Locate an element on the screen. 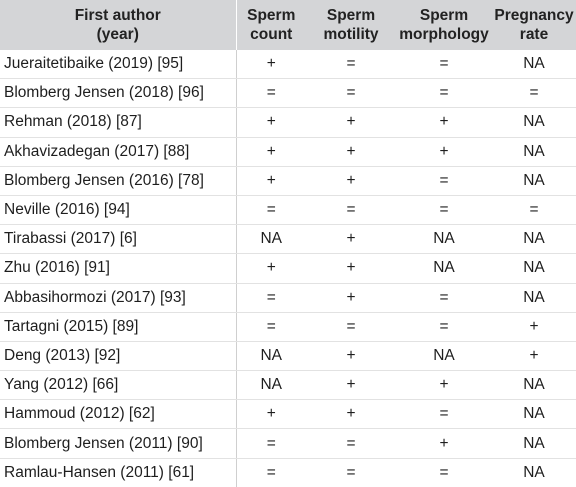  header-count-line1: Sperm is located at coordinates (271, 15).